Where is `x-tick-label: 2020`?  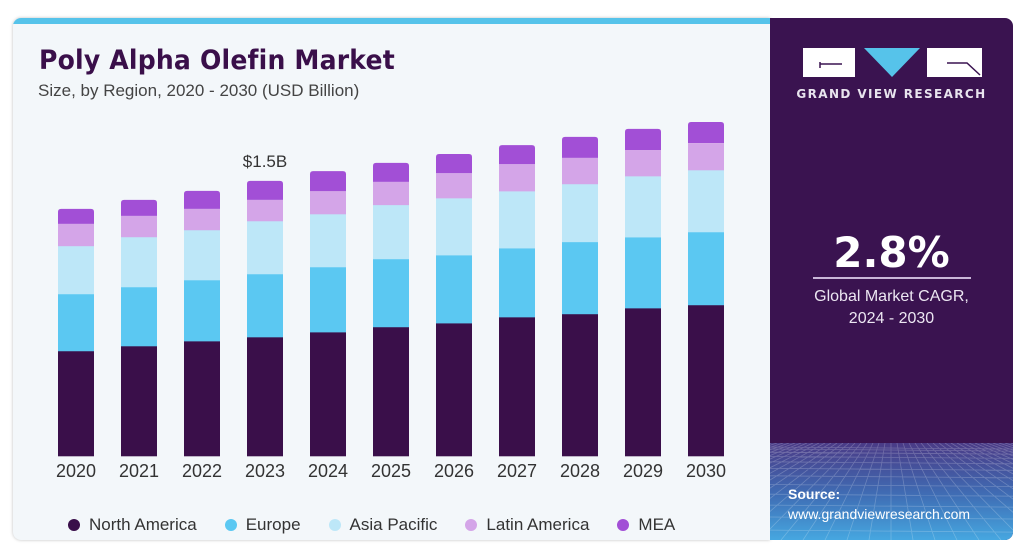
x-tick-label: 2020 is located at coordinates (76, 471).